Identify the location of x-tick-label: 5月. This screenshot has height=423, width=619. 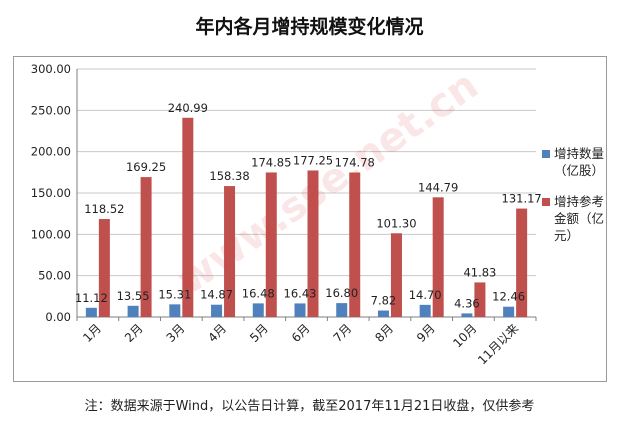
(259, 333).